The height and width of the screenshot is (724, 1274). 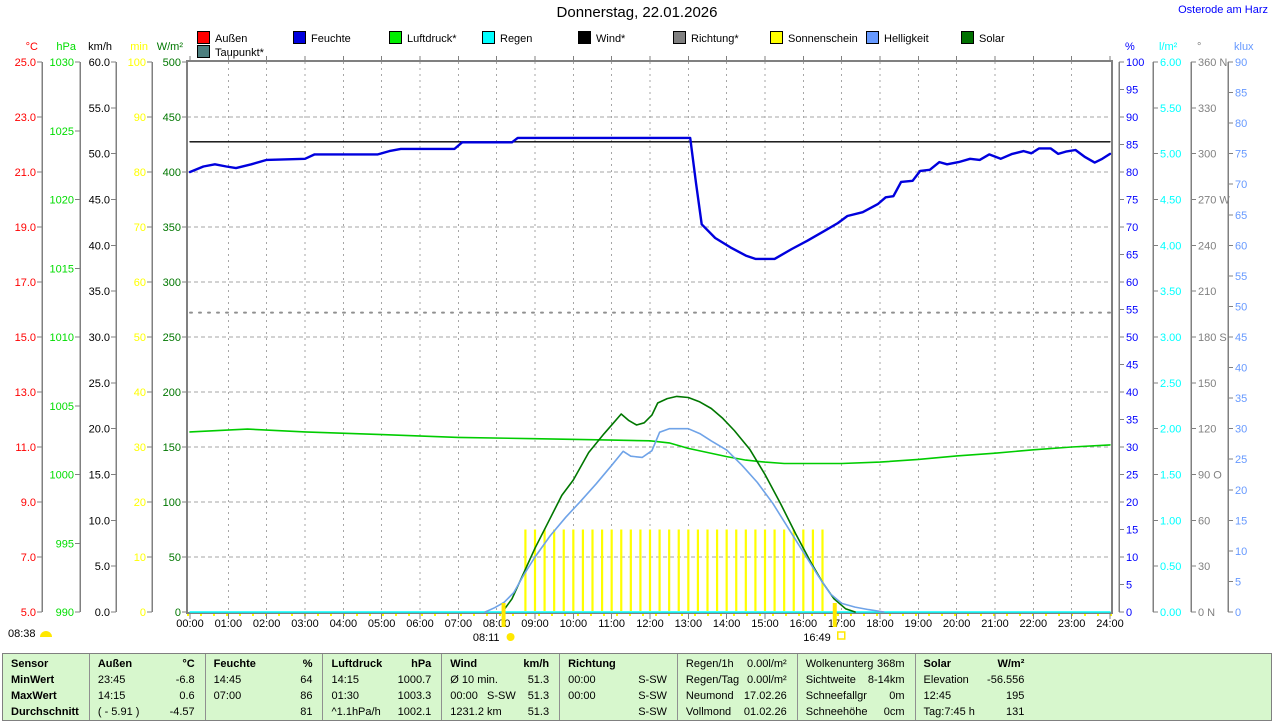 I want to click on legend-item-taupunkt: Taupunkt*, so click(x=230, y=52).